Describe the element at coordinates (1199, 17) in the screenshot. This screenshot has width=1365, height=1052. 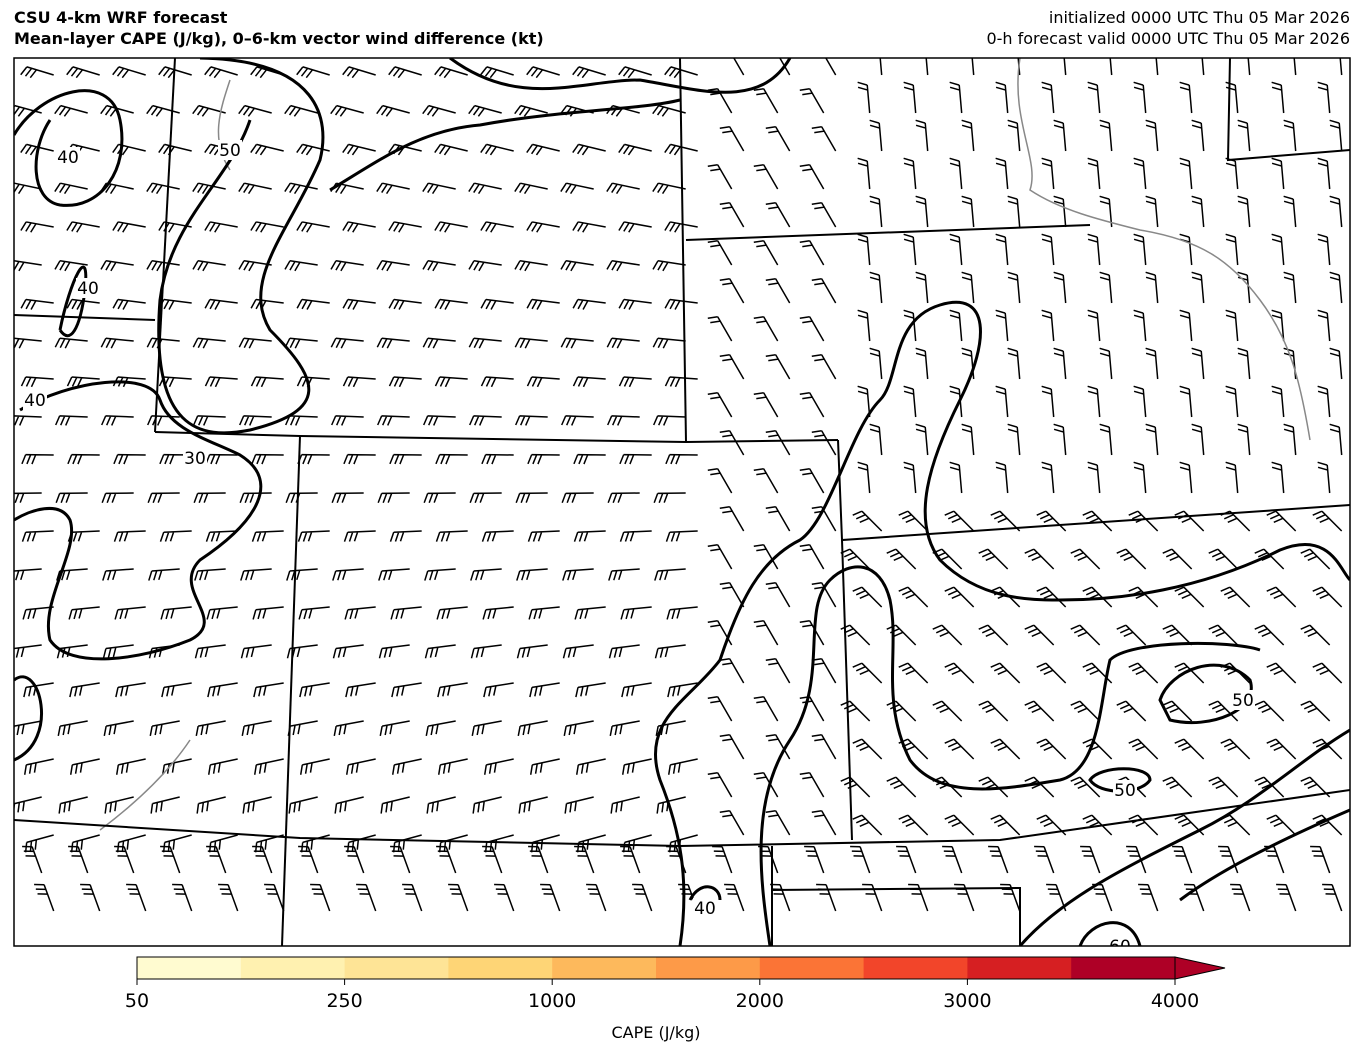
I see `time-line: initialized 0000 UTC Thu 05 Mar 2026` at that location.